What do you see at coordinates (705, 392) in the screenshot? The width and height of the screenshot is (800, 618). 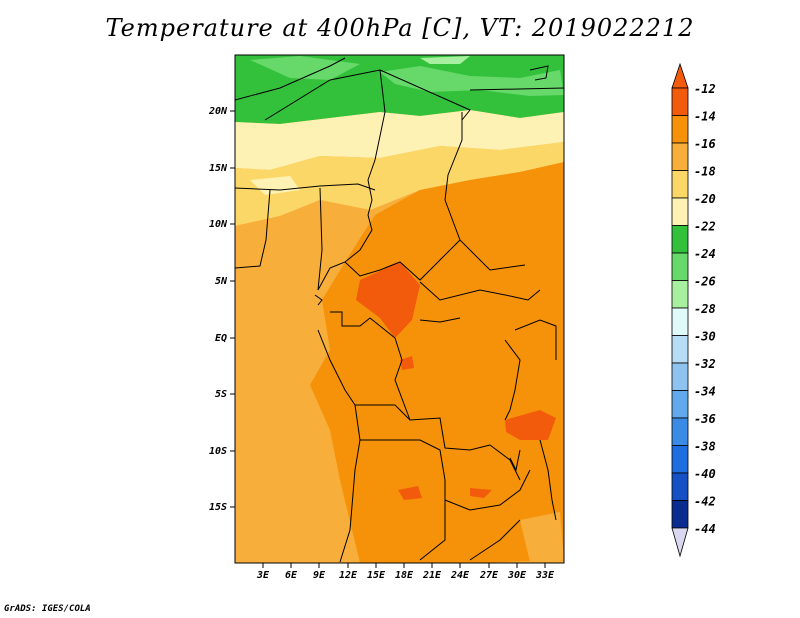 I see `colorbar-label: -34` at bounding box center [705, 392].